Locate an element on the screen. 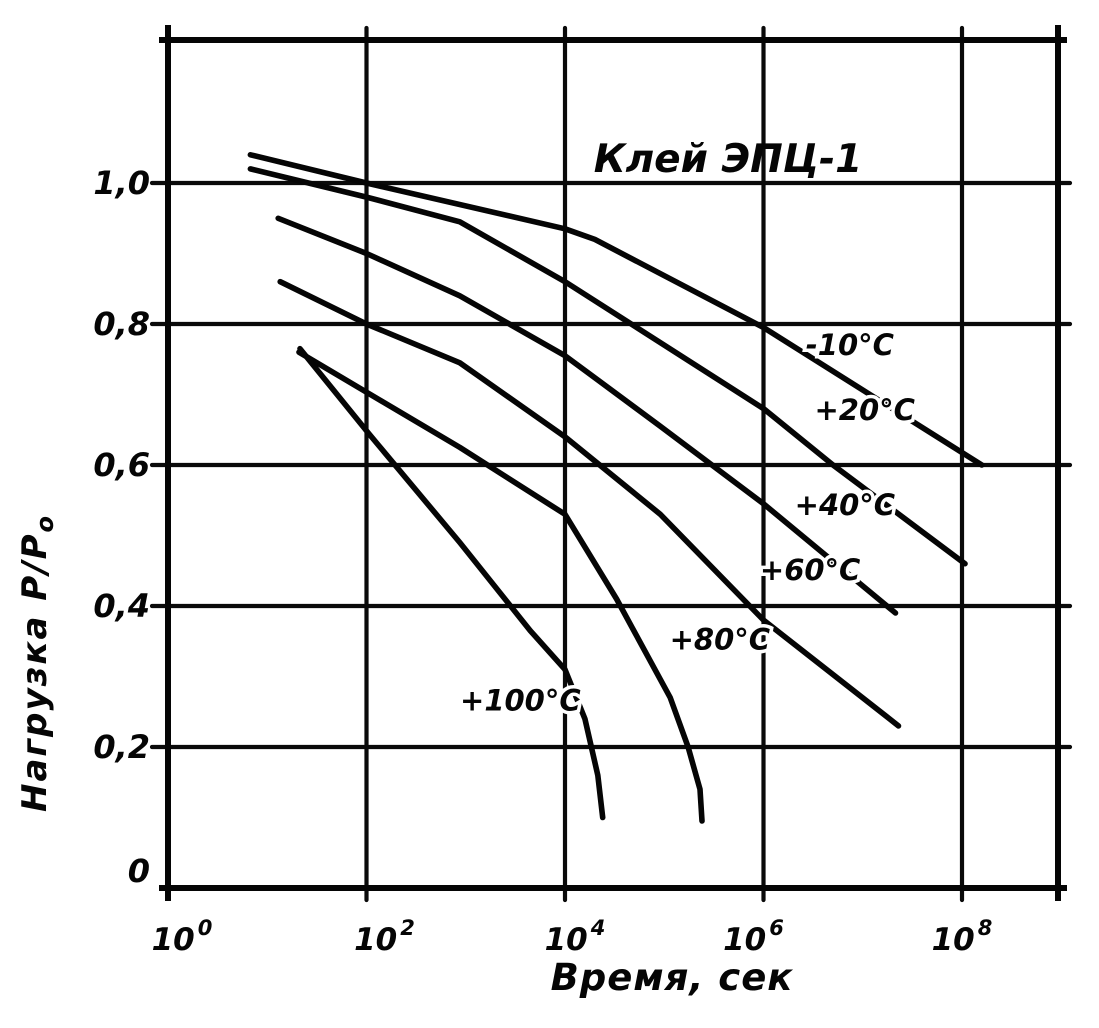 This screenshot has height=1028, width=1099. x-tick-label: 10 8 is located at coordinates (962, 937).